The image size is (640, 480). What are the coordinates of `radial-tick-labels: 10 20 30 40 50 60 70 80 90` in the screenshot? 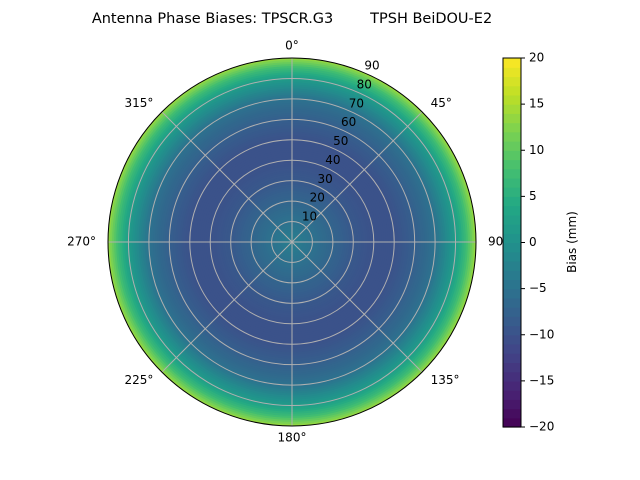 It's located at (341, 141).